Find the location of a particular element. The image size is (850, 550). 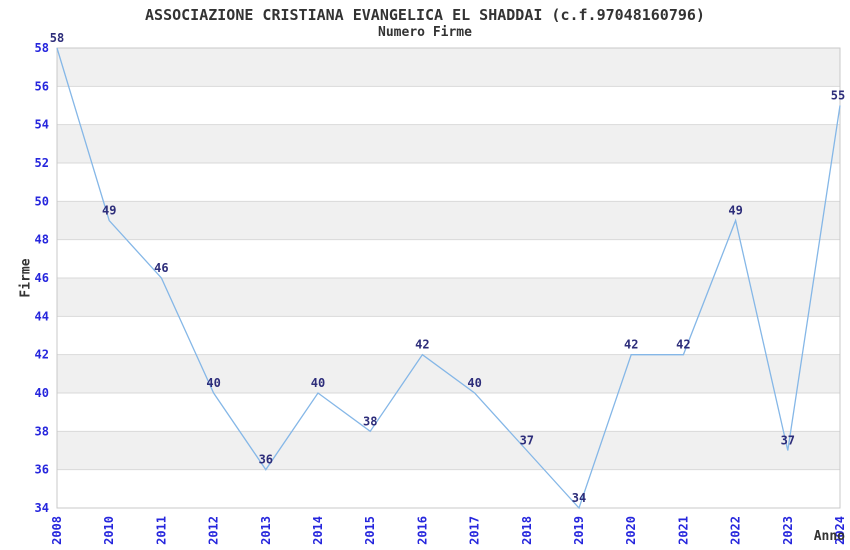

data-point-label: 55 is located at coordinates (838, 96).